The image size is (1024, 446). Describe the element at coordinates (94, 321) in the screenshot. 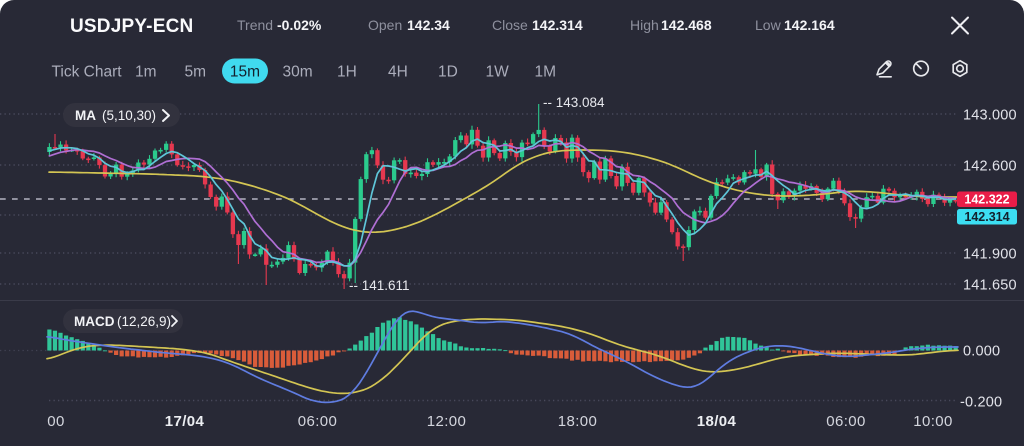

I see `svg-text: MACD` at that location.